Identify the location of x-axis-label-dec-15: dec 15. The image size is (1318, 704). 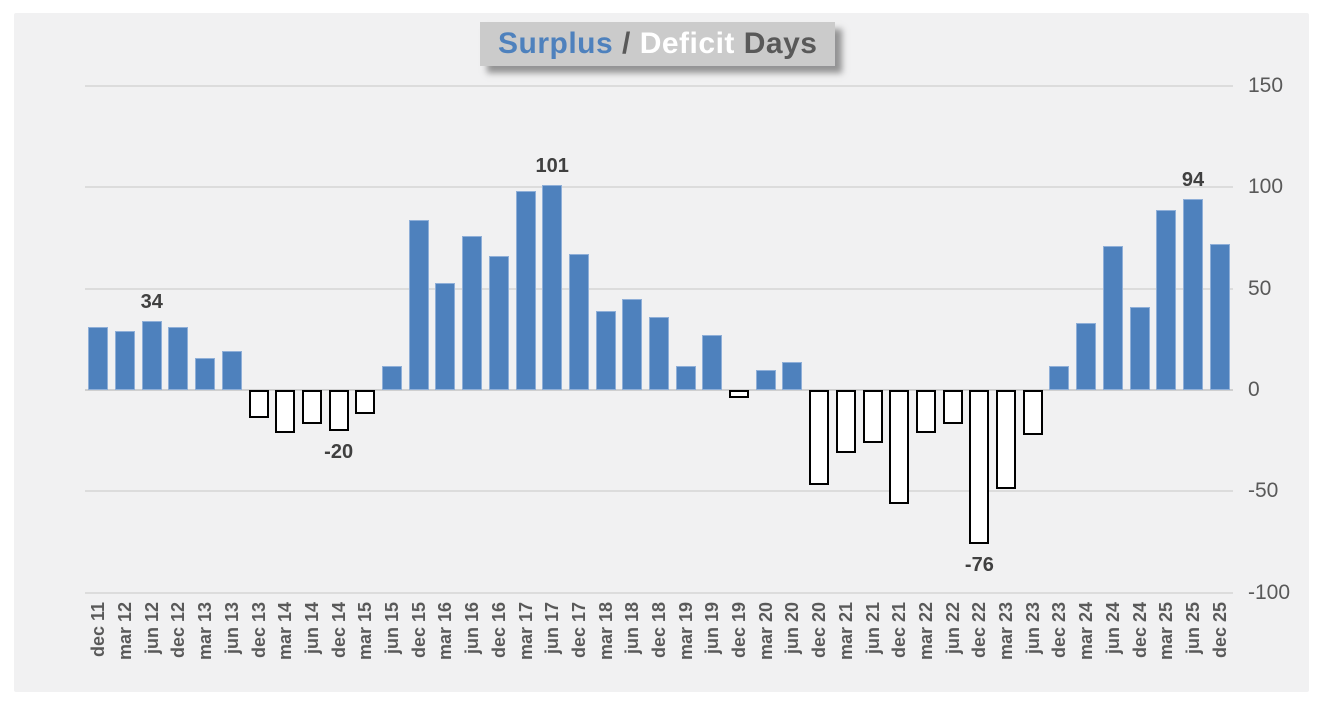
(418, 630).